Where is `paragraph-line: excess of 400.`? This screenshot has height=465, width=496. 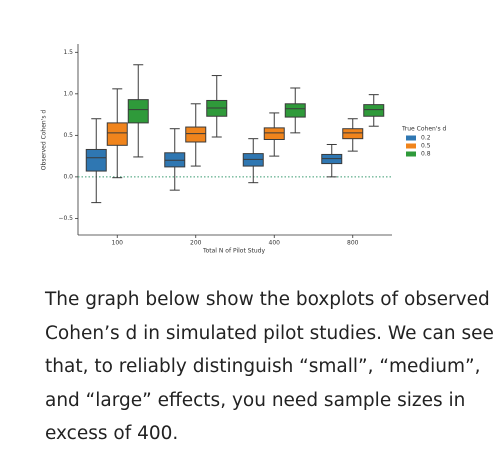 paragraph-line: excess of 400. is located at coordinates (112, 433).